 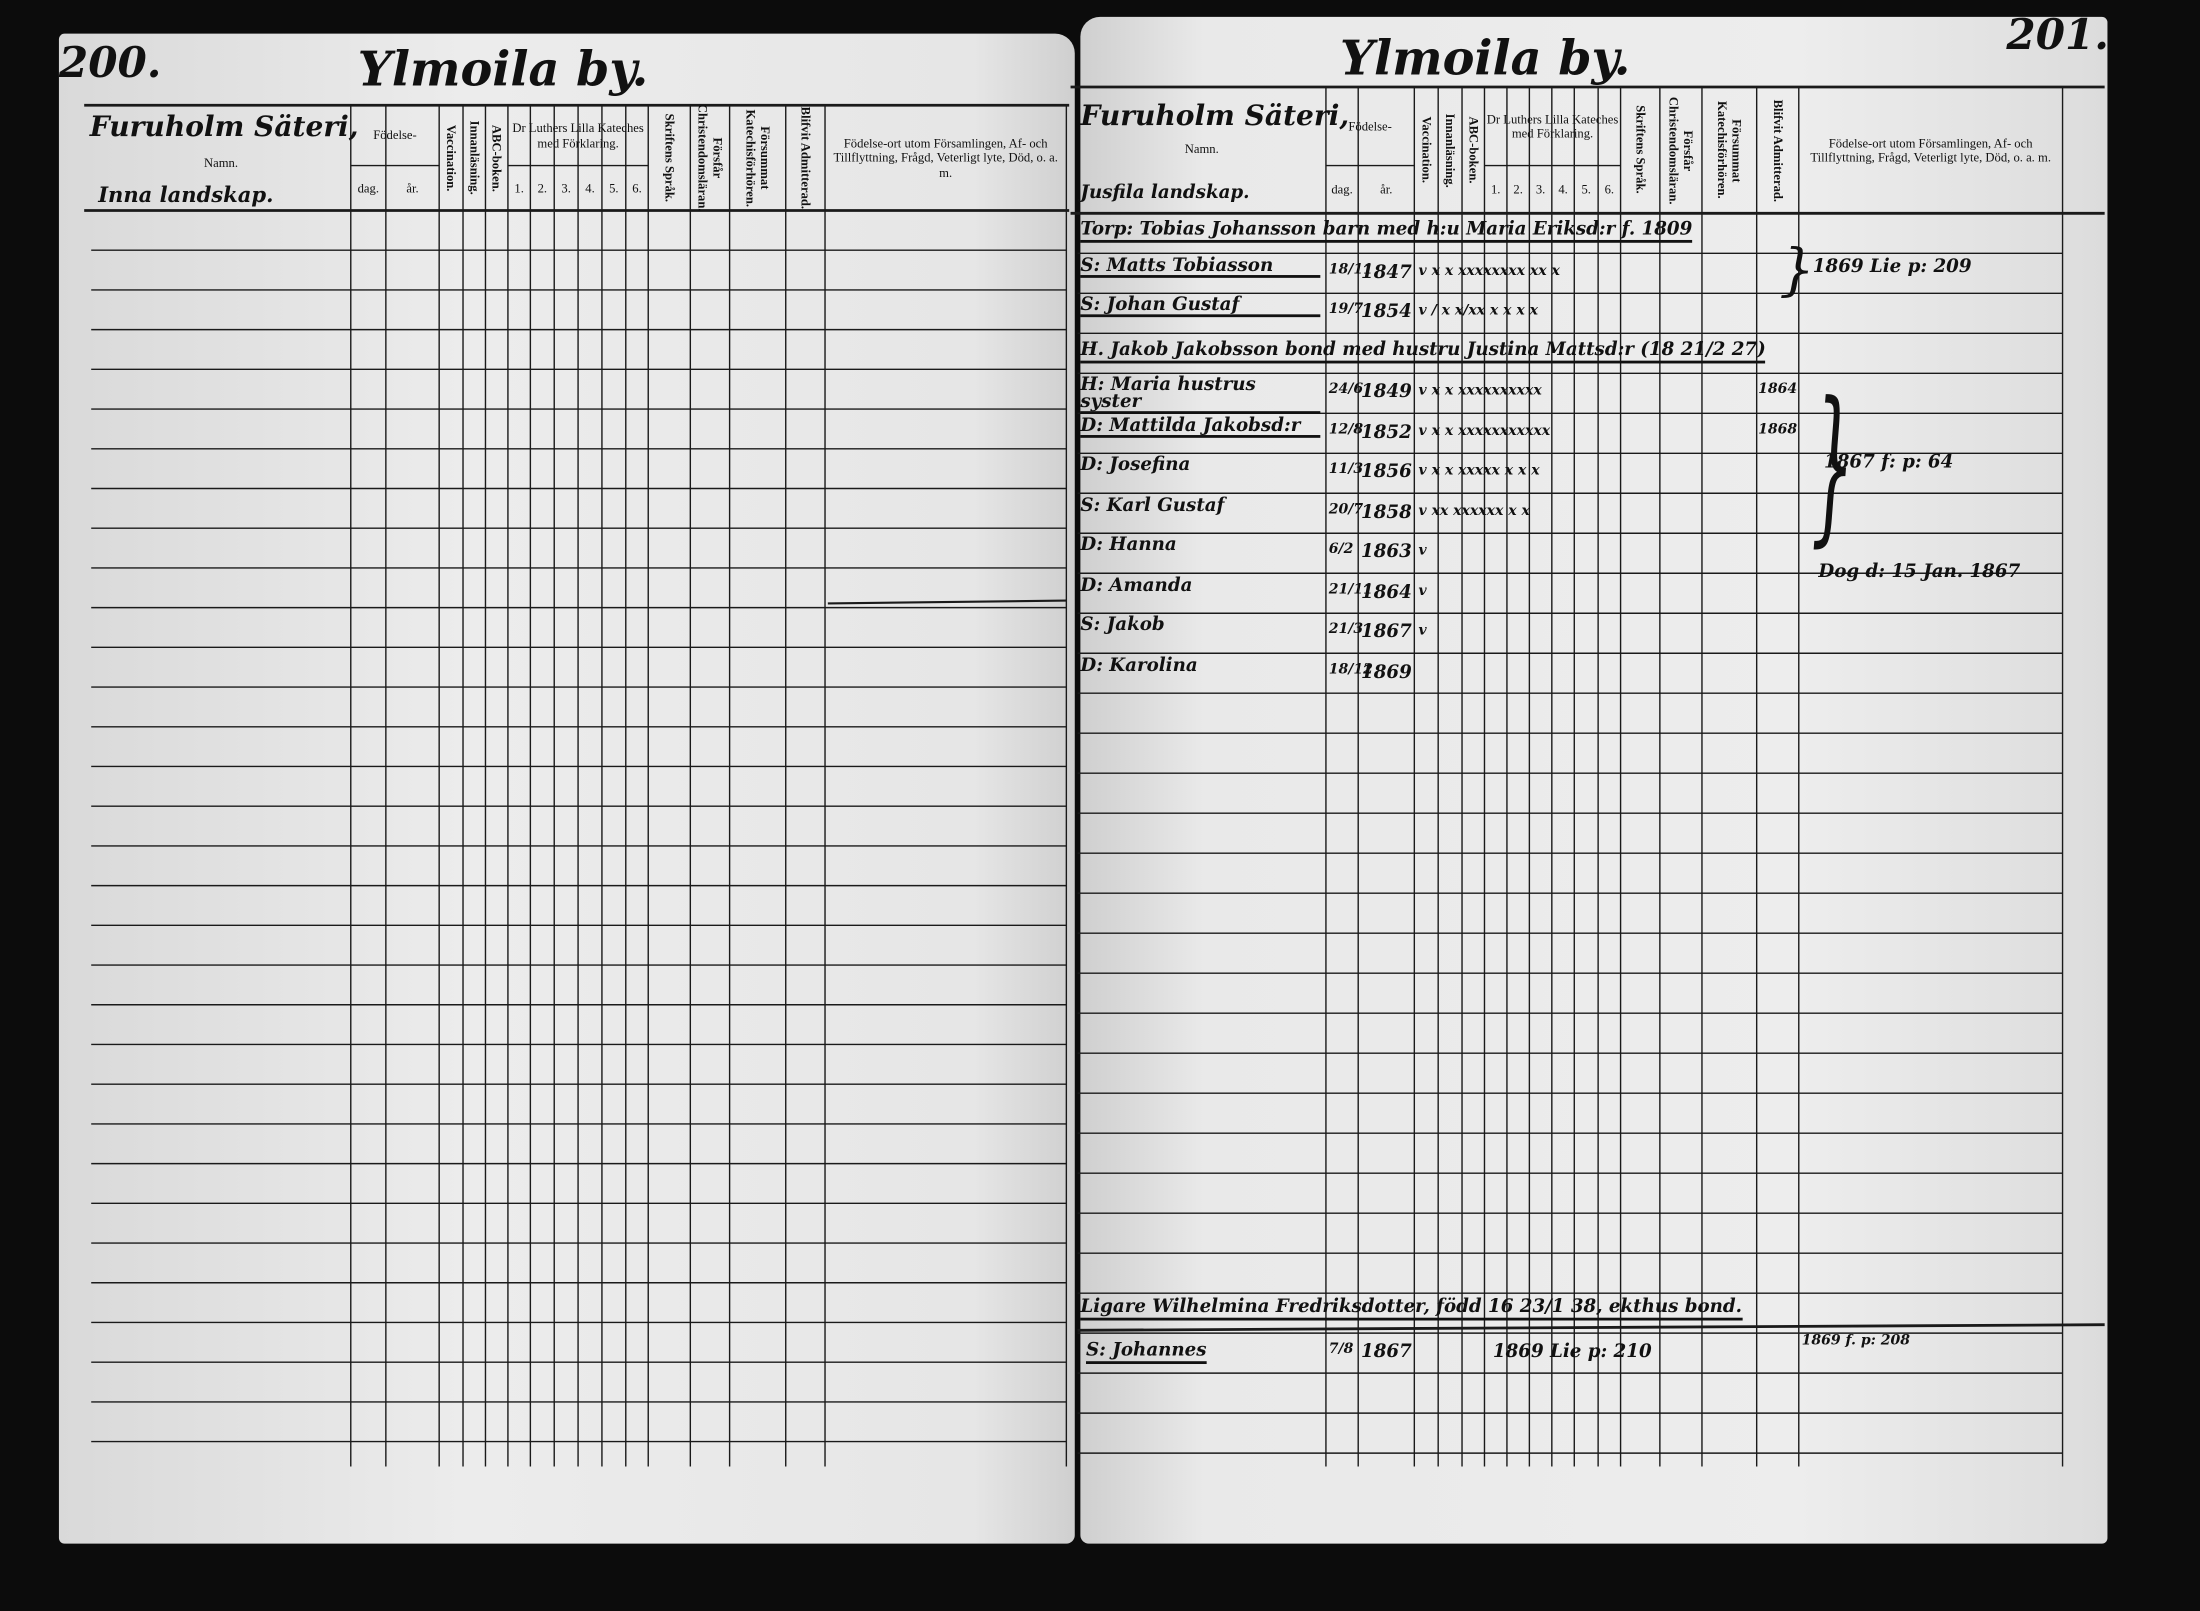 What do you see at coordinates (1479, 471) in the screenshot?
I see `examination-marks: v x x xxxxx x x x` at bounding box center [1479, 471].